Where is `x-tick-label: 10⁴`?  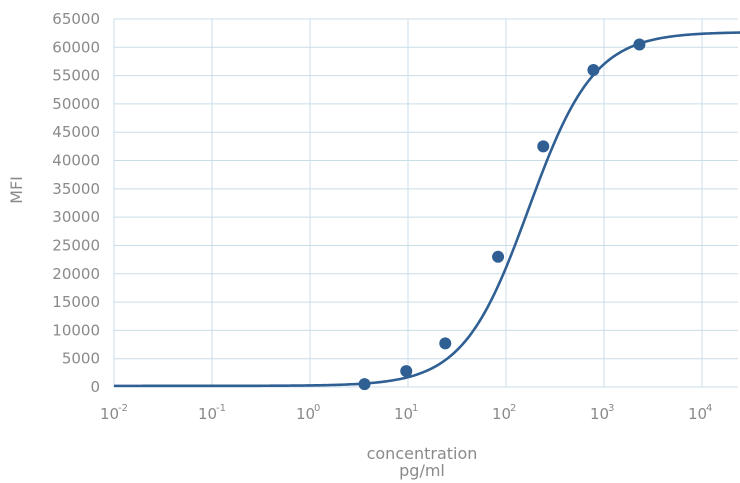 x-tick-label: 10⁴ is located at coordinates (700, 413).